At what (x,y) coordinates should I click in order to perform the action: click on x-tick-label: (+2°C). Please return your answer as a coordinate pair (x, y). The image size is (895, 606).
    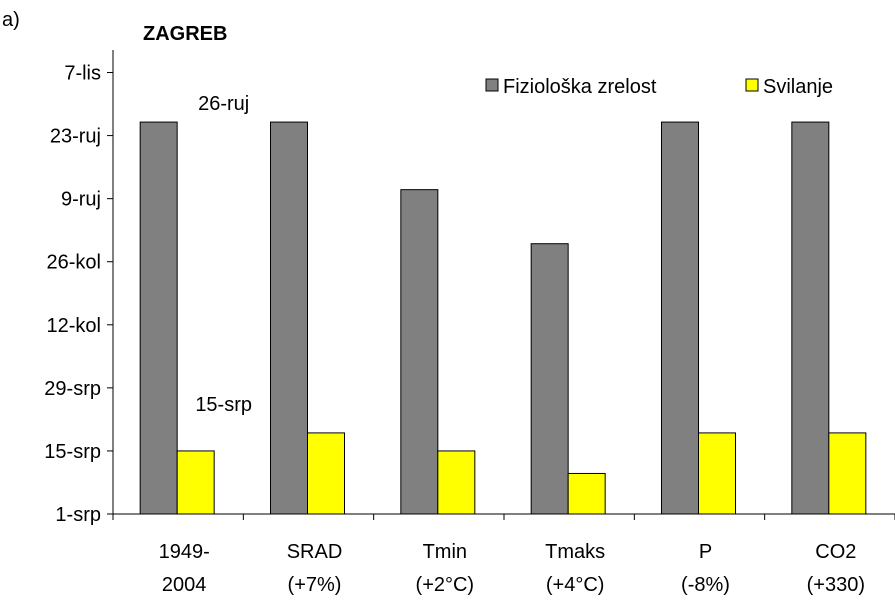
    Looking at the image, I should click on (445, 585).